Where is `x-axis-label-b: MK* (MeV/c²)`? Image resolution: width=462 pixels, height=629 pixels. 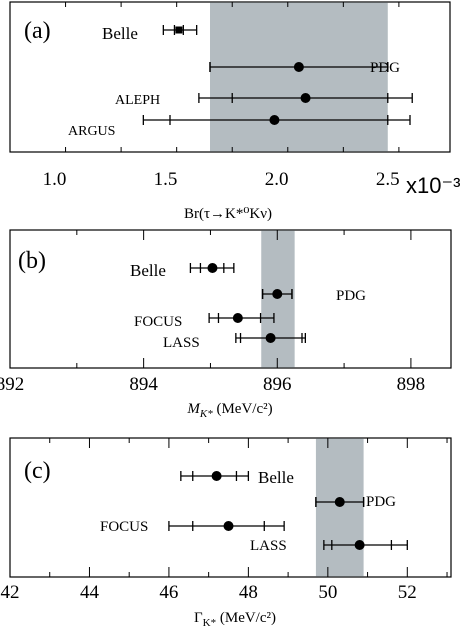
x-axis-label-b: MK* (MeV/c²) is located at coordinates (229, 410).